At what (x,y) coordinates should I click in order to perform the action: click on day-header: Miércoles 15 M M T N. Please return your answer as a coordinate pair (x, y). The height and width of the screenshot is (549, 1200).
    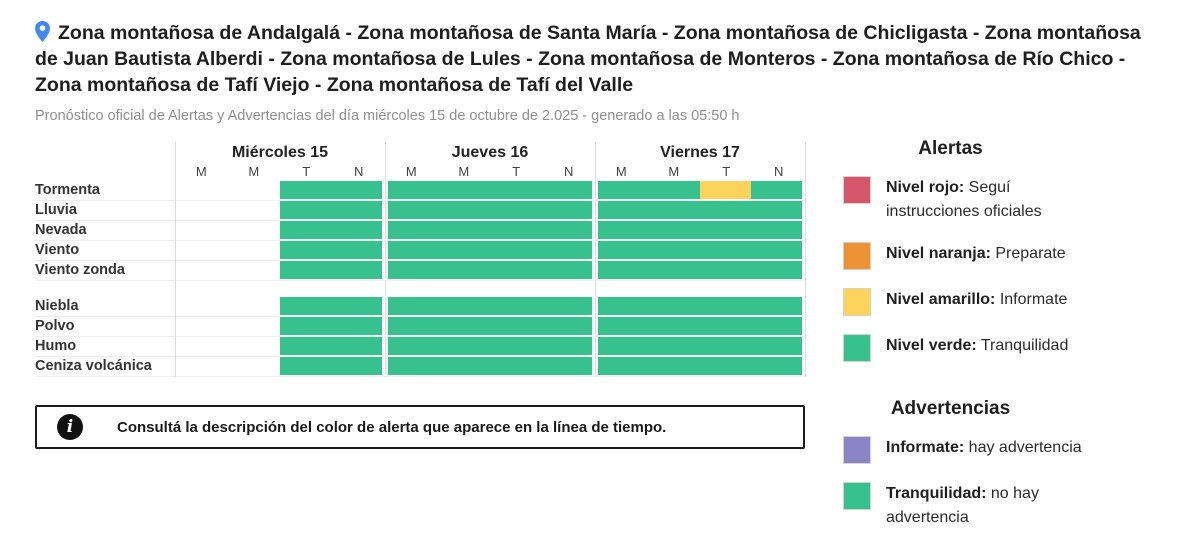
    Looking at the image, I should click on (280, 161).